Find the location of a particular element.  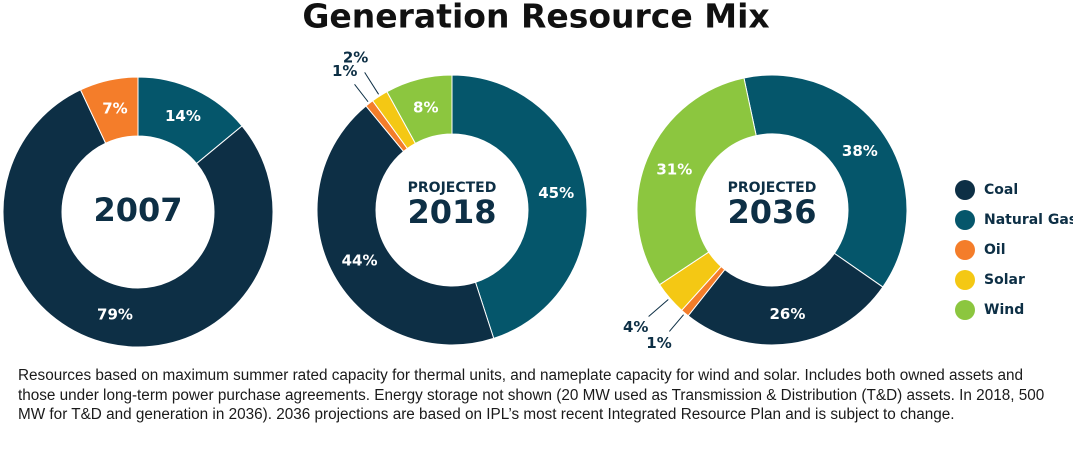

value-label: 7% is located at coordinates (114, 109).